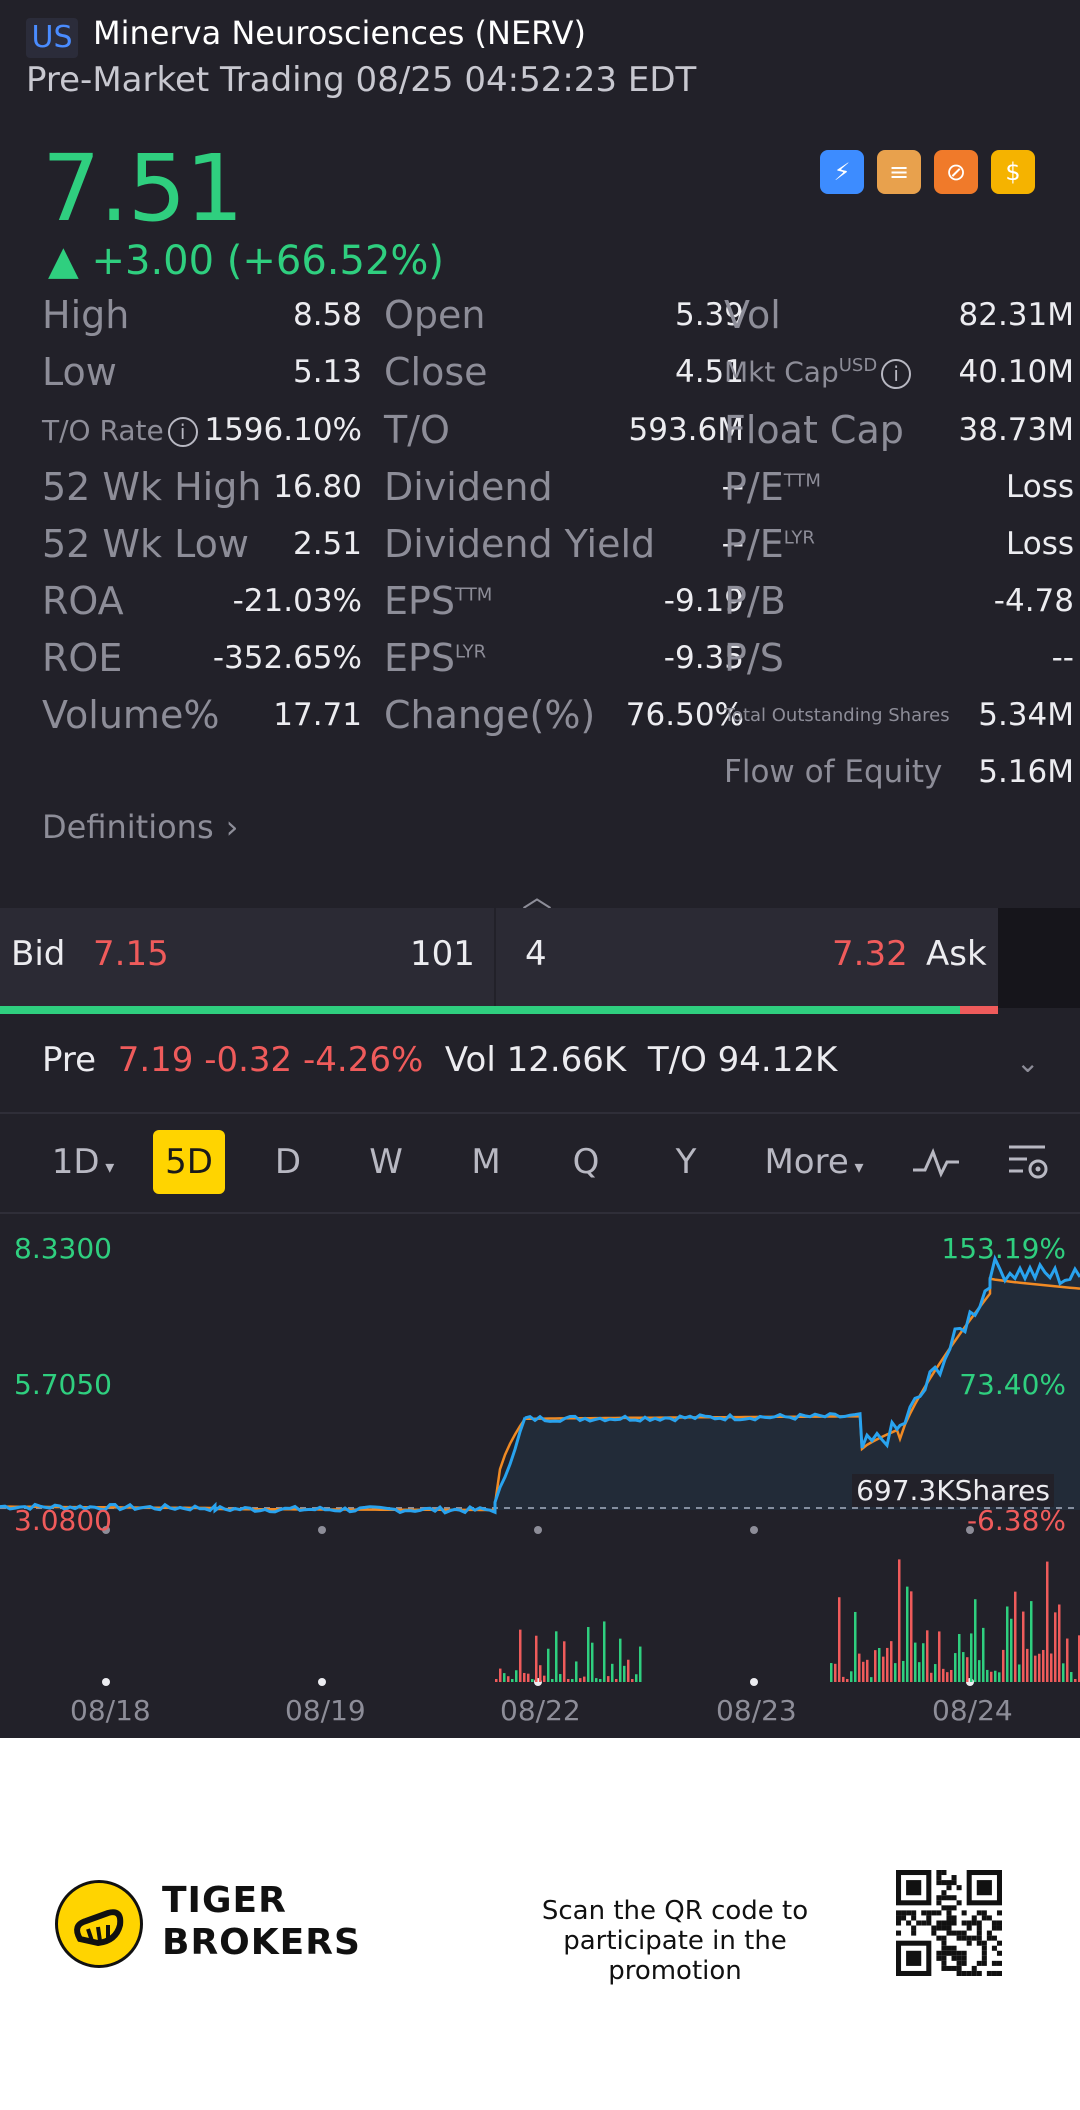 The height and width of the screenshot is (2110, 1080). What do you see at coordinates (143, 188) in the screenshot?
I see `last-price: 7.51` at bounding box center [143, 188].